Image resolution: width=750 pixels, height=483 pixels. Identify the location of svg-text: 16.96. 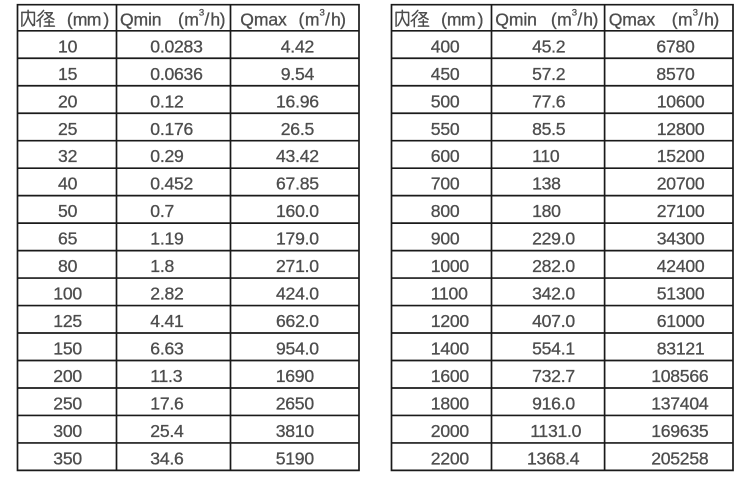
(297, 101).